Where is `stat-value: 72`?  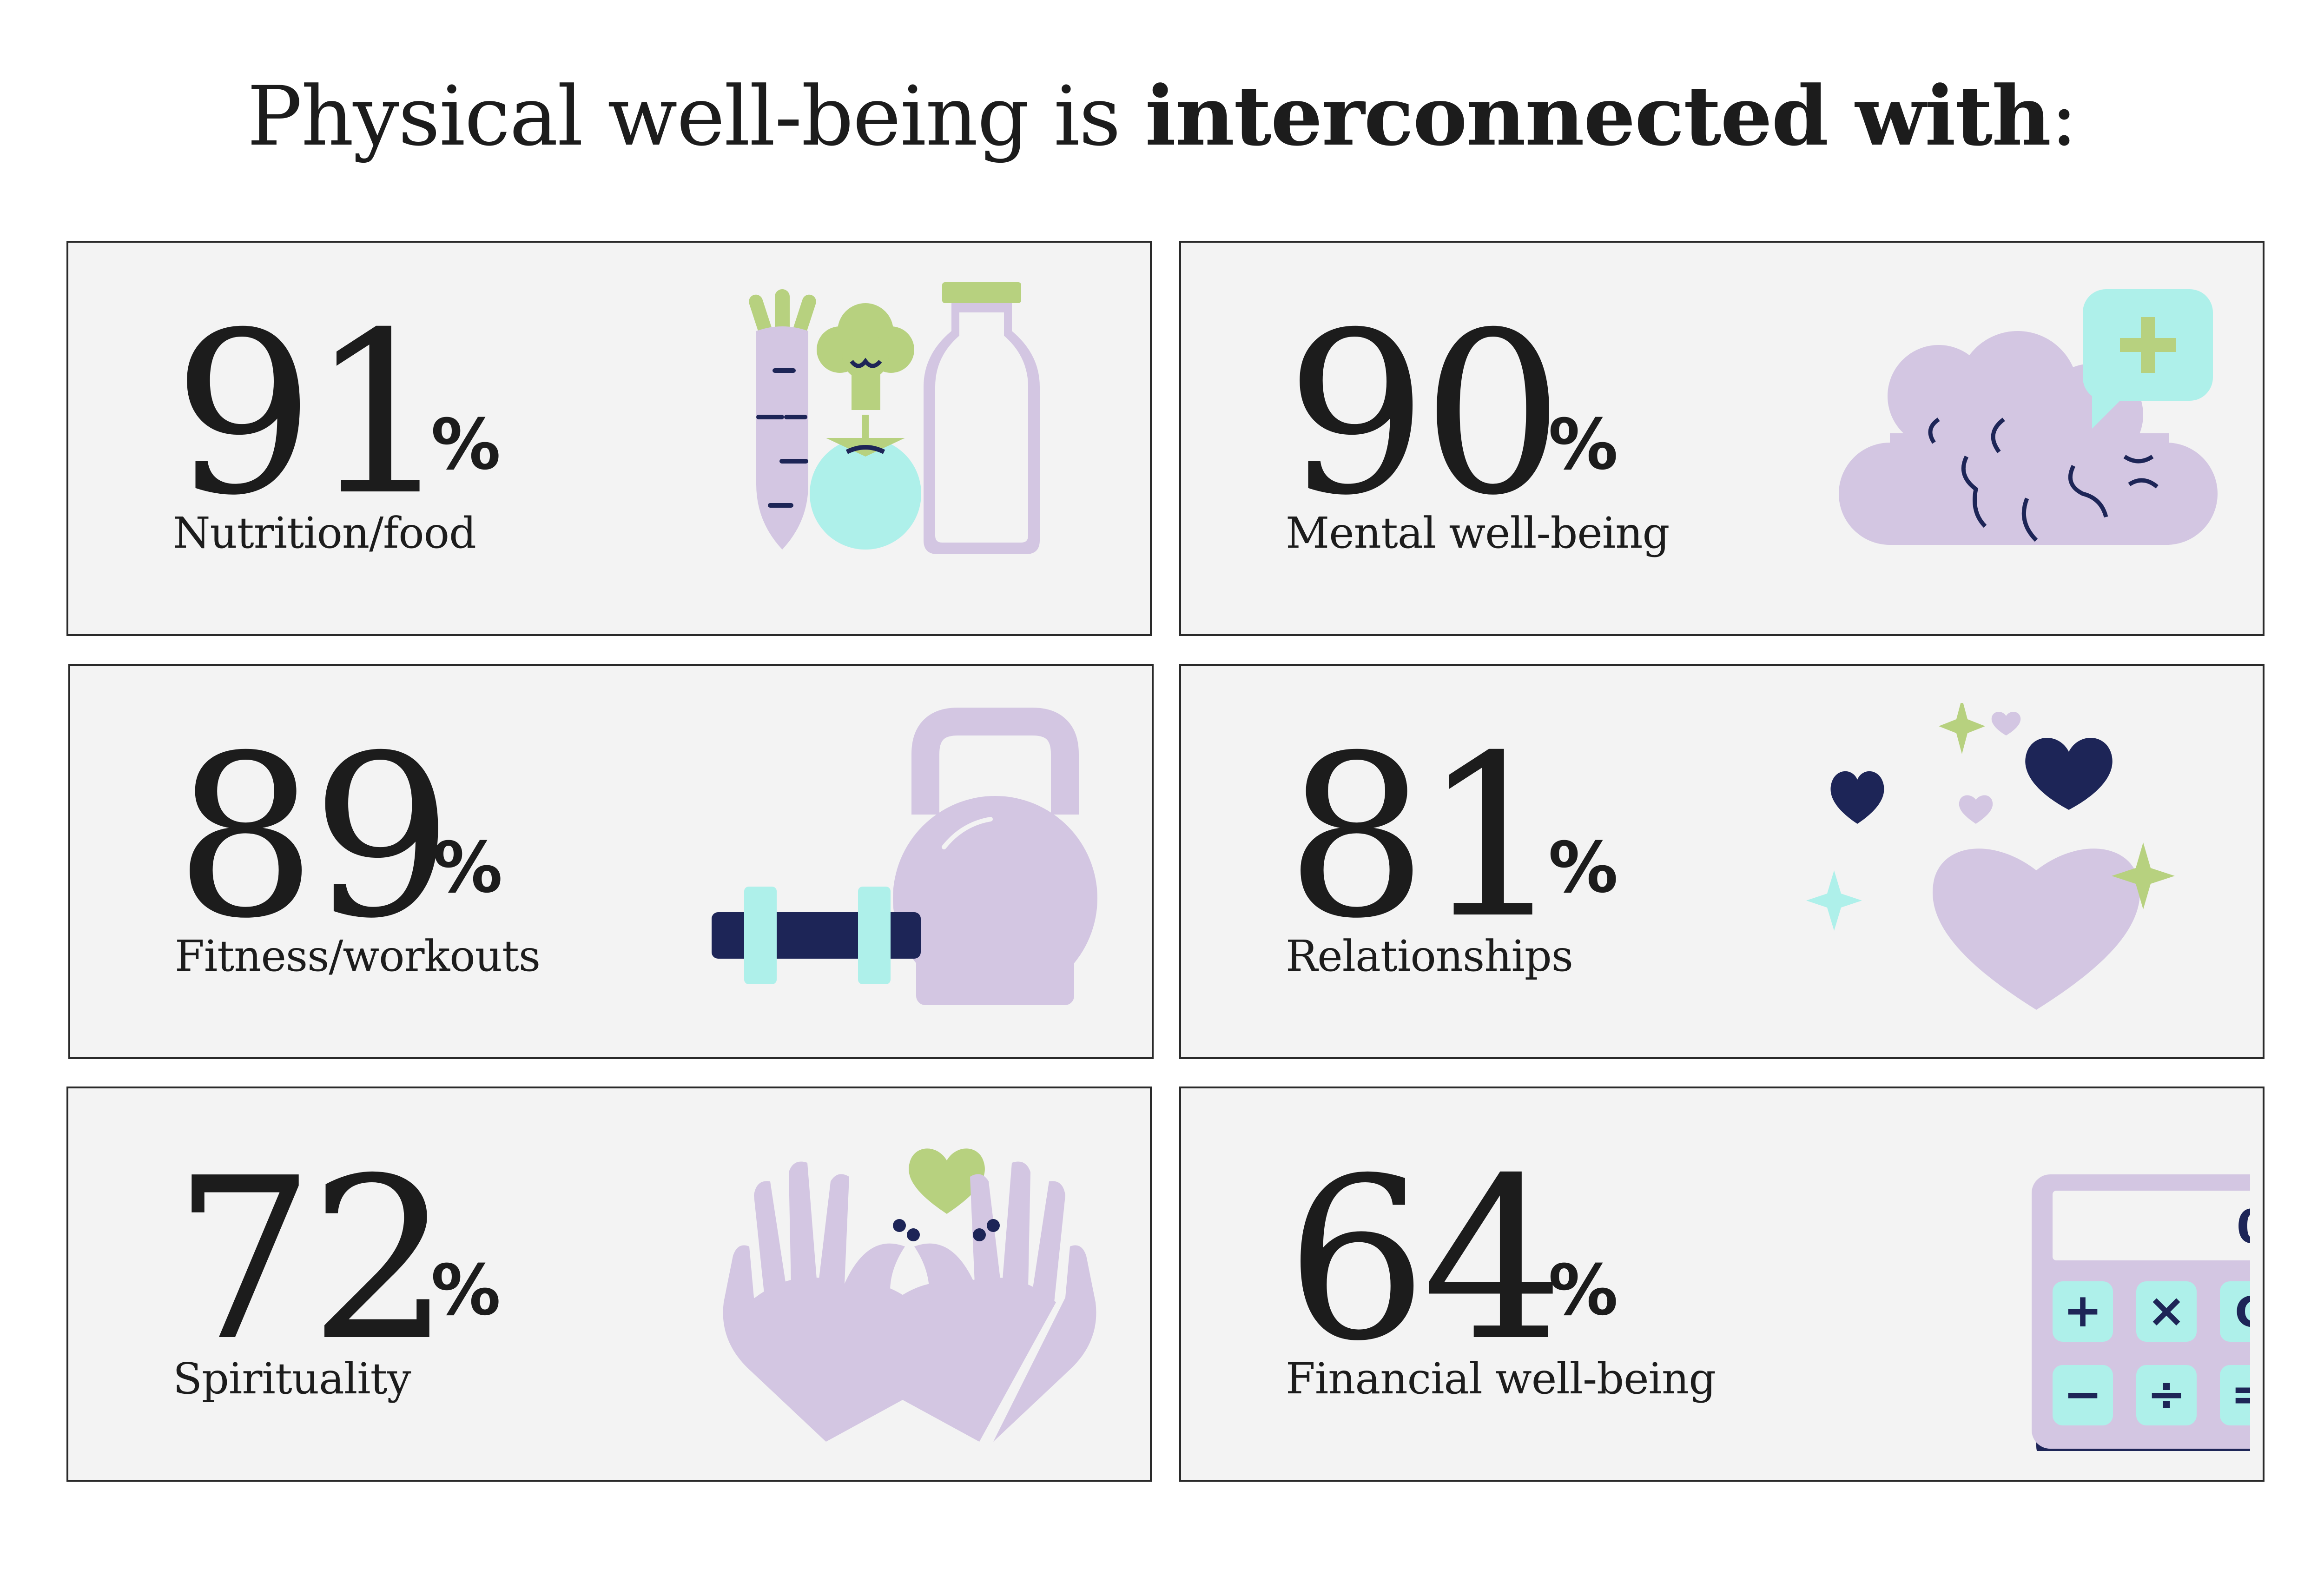
stat-value: 72 is located at coordinates (312, 1260).